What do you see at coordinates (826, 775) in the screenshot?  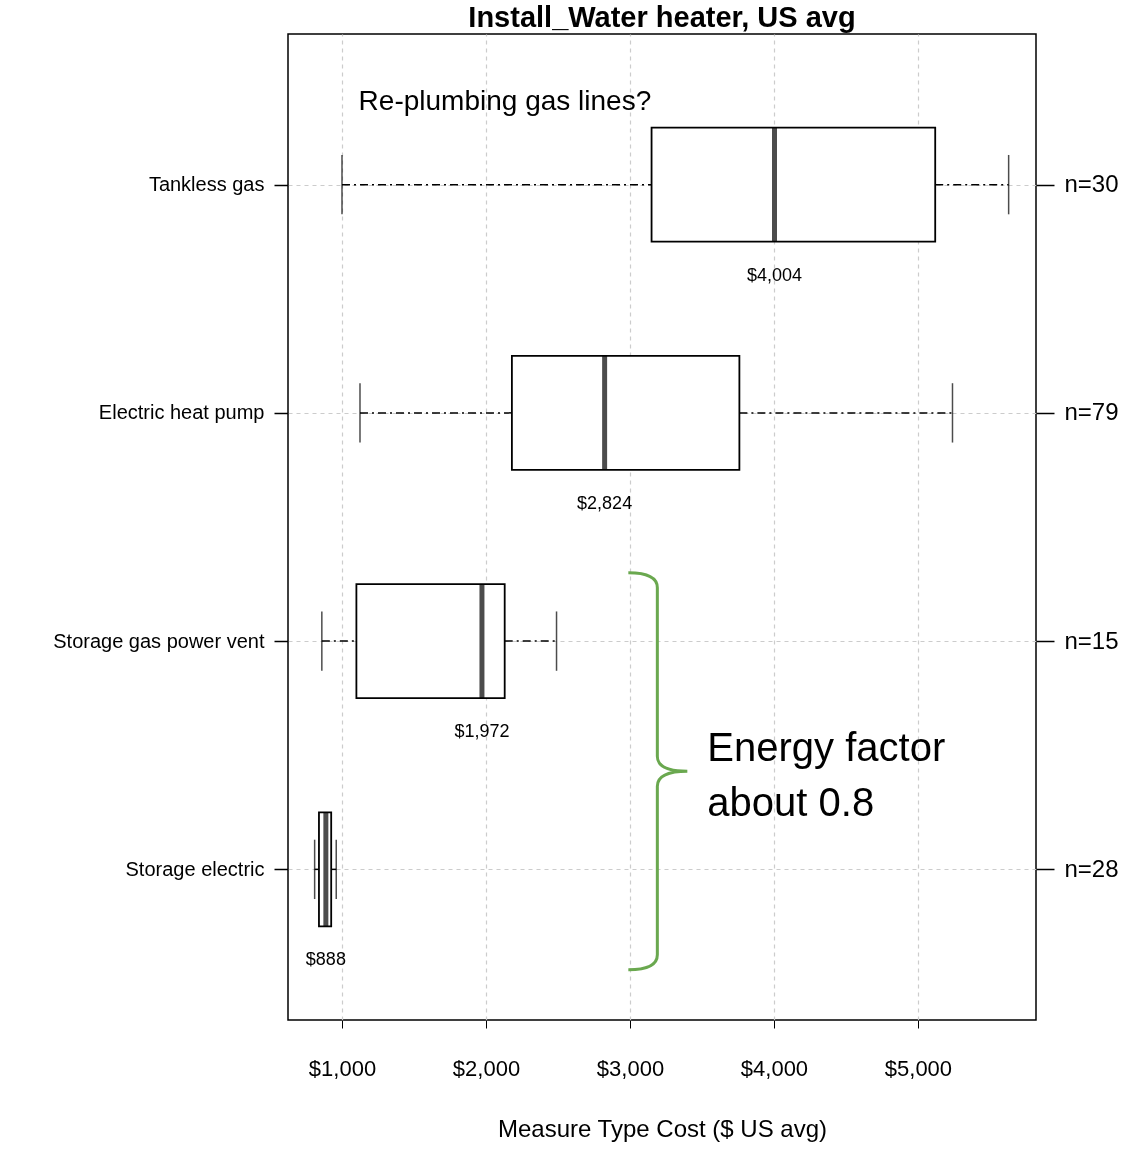 I see `annotation: Energy factor about 0.8` at bounding box center [826, 775].